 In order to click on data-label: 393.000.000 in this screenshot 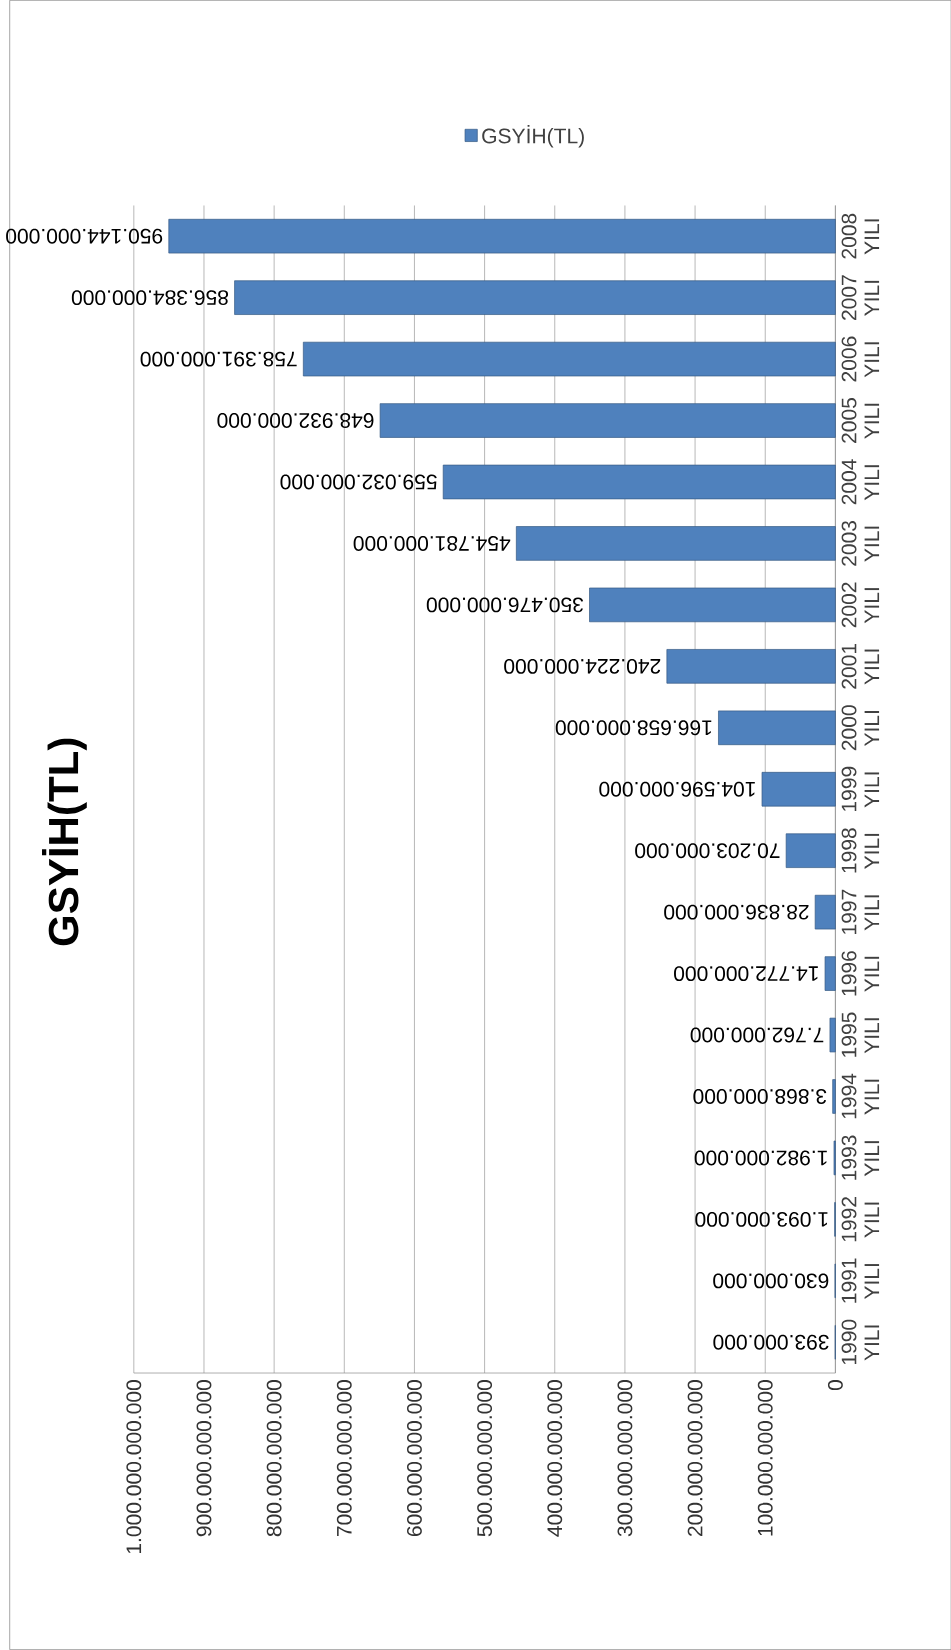, I will do `click(771, 1342)`.